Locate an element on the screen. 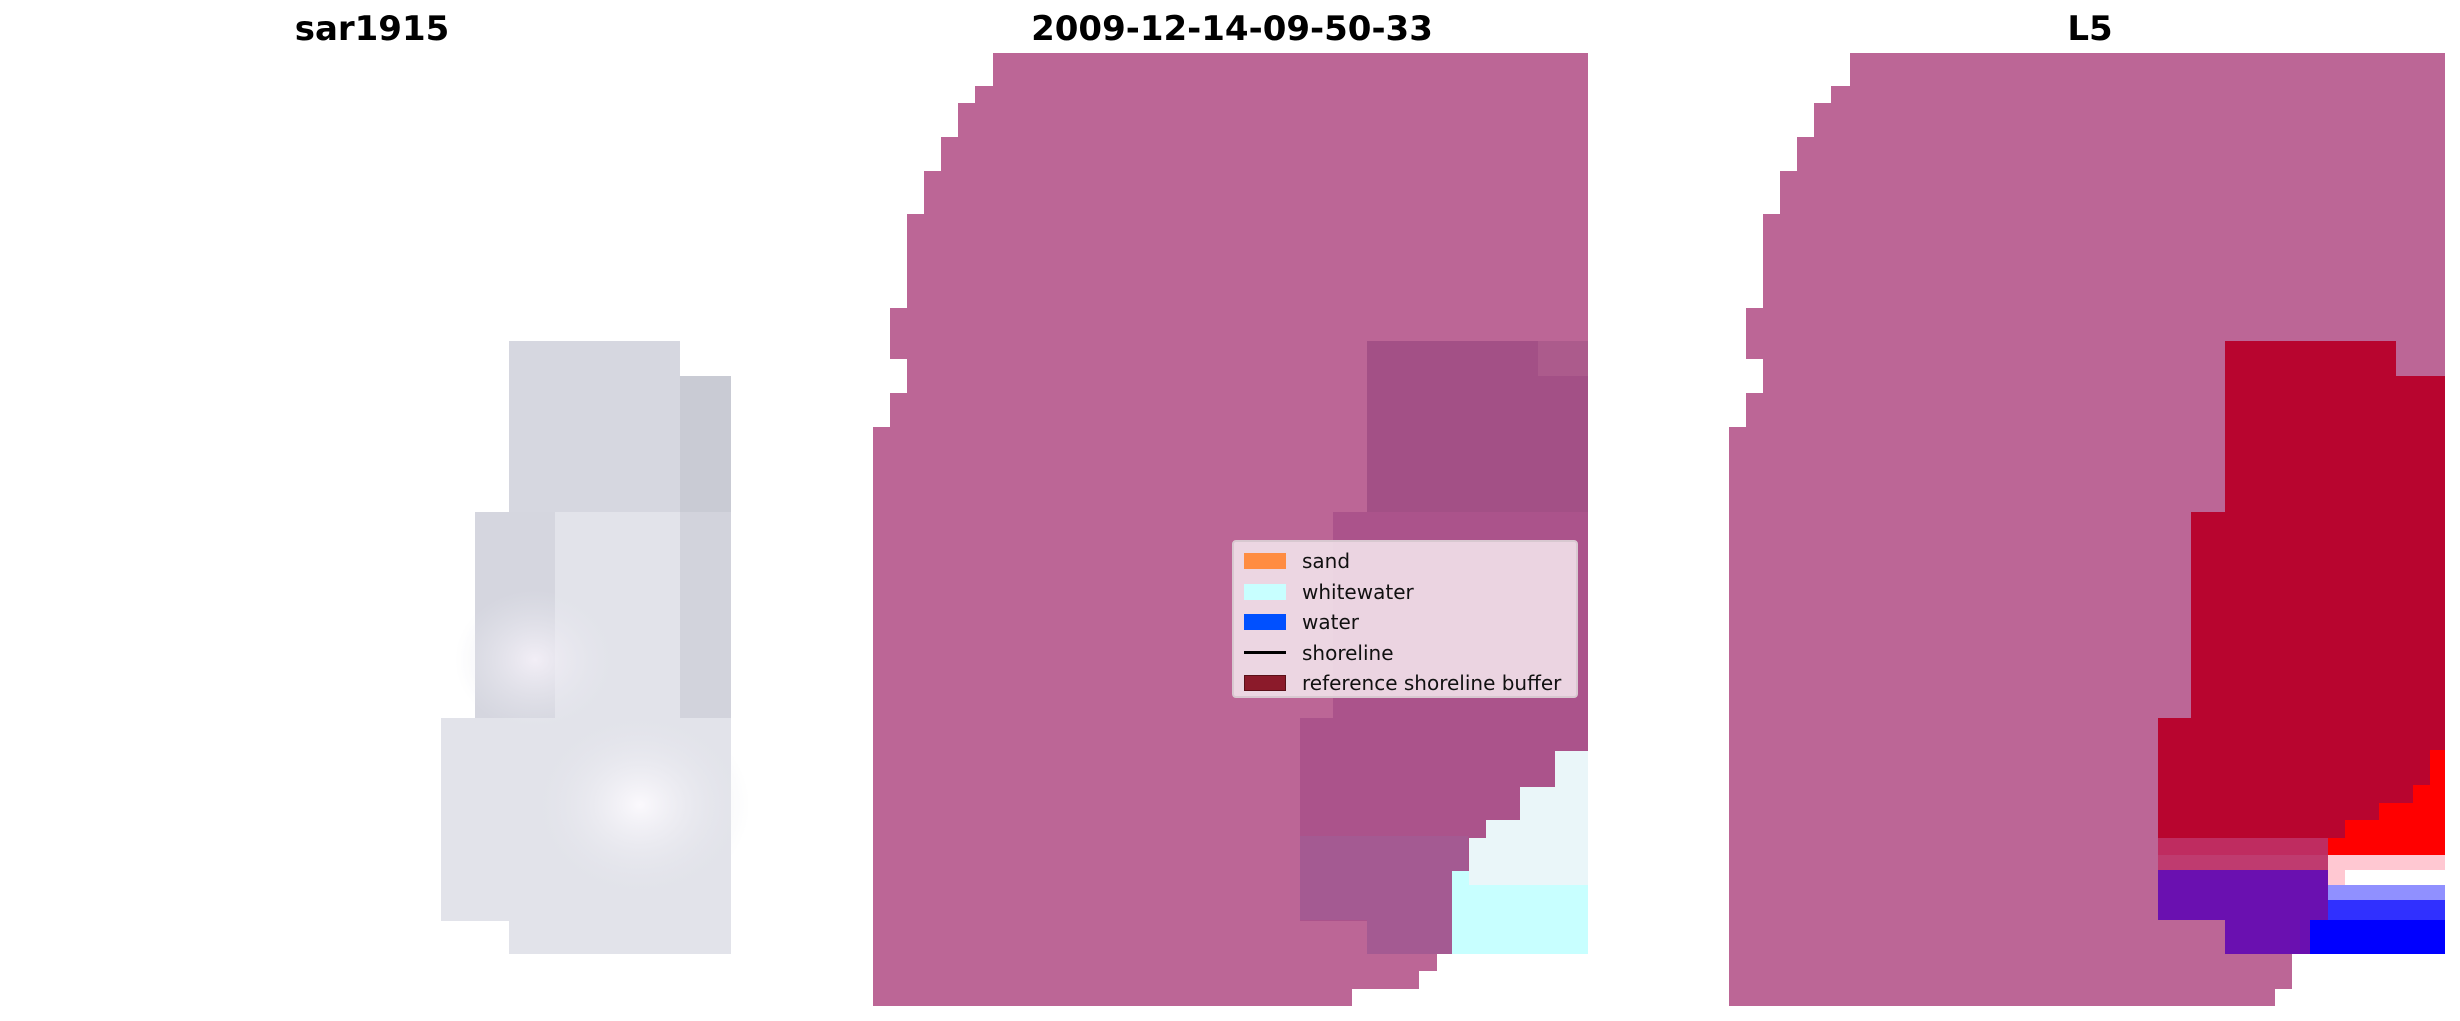 This screenshot has height=1021, width=2460. whitewater-swatch is located at coordinates (1265, 591).